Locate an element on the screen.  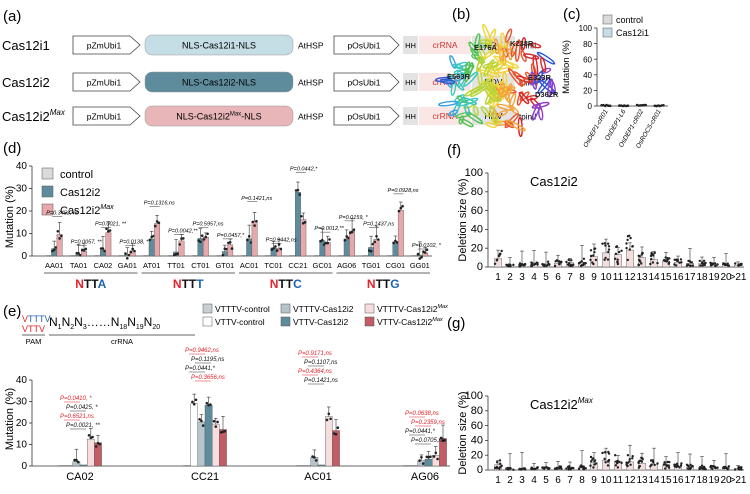
x-tick-label: 20 is located at coordinates (726, 277).